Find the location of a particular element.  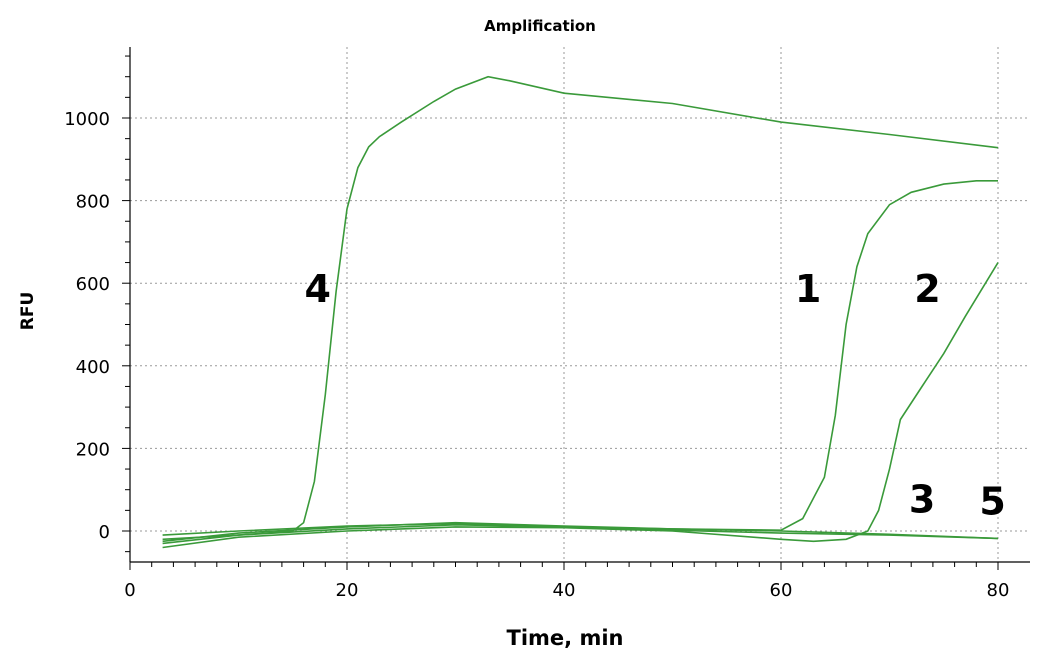

y-tick-label-200: 200 is located at coordinates (93, 449).